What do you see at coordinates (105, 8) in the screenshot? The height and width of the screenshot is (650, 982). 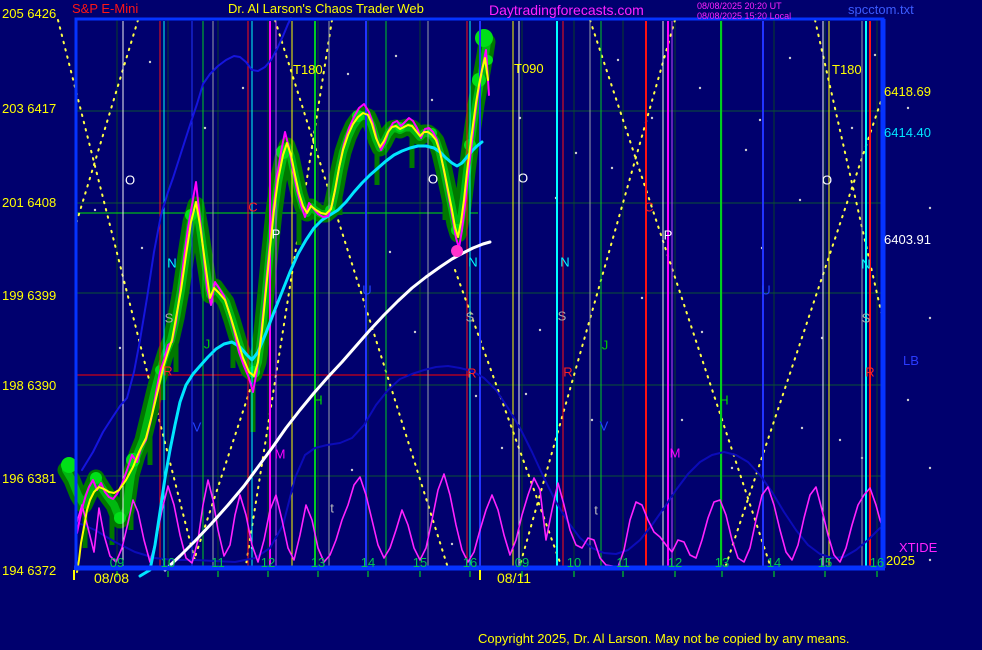 I see `symbol-label: S&P E-Mini` at bounding box center [105, 8].